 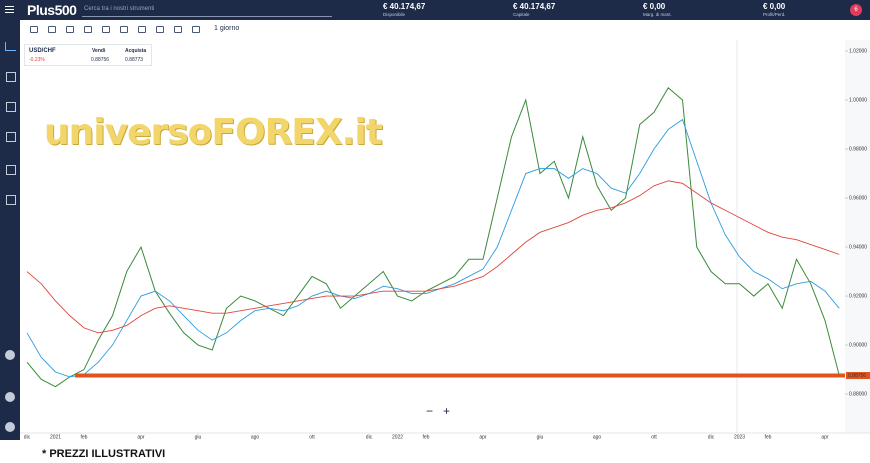 I want to click on stat: € 0,00 Profit/Perd., so click(x=774, y=9).